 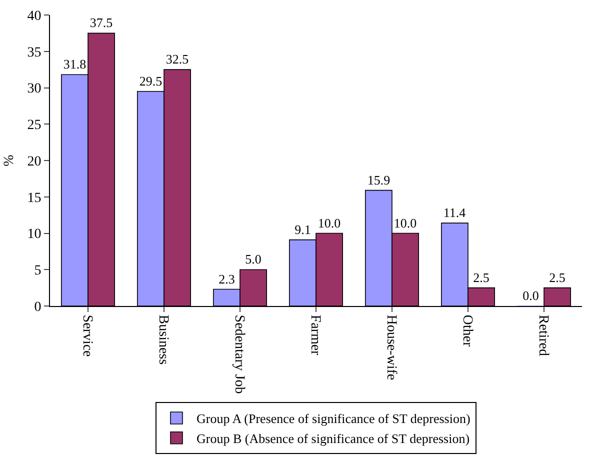 I want to click on y-tick-label: 25, so click(x=34, y=126).